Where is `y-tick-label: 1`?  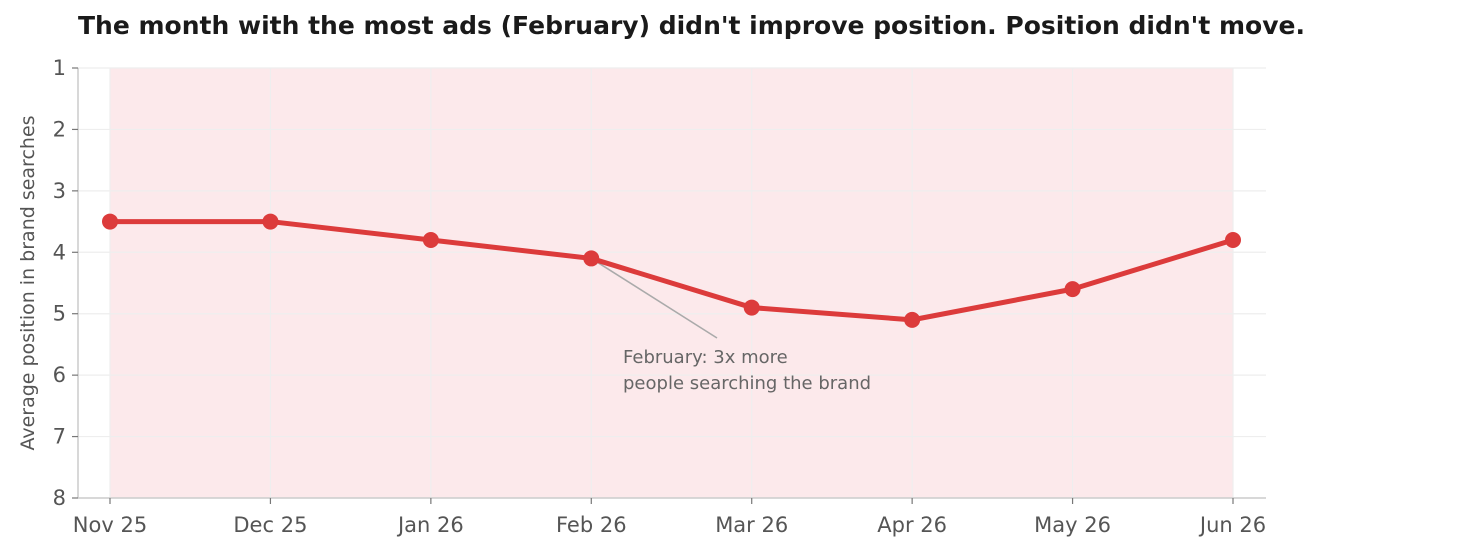 y-tick-label: 1 is located at coordinates (59, 68).